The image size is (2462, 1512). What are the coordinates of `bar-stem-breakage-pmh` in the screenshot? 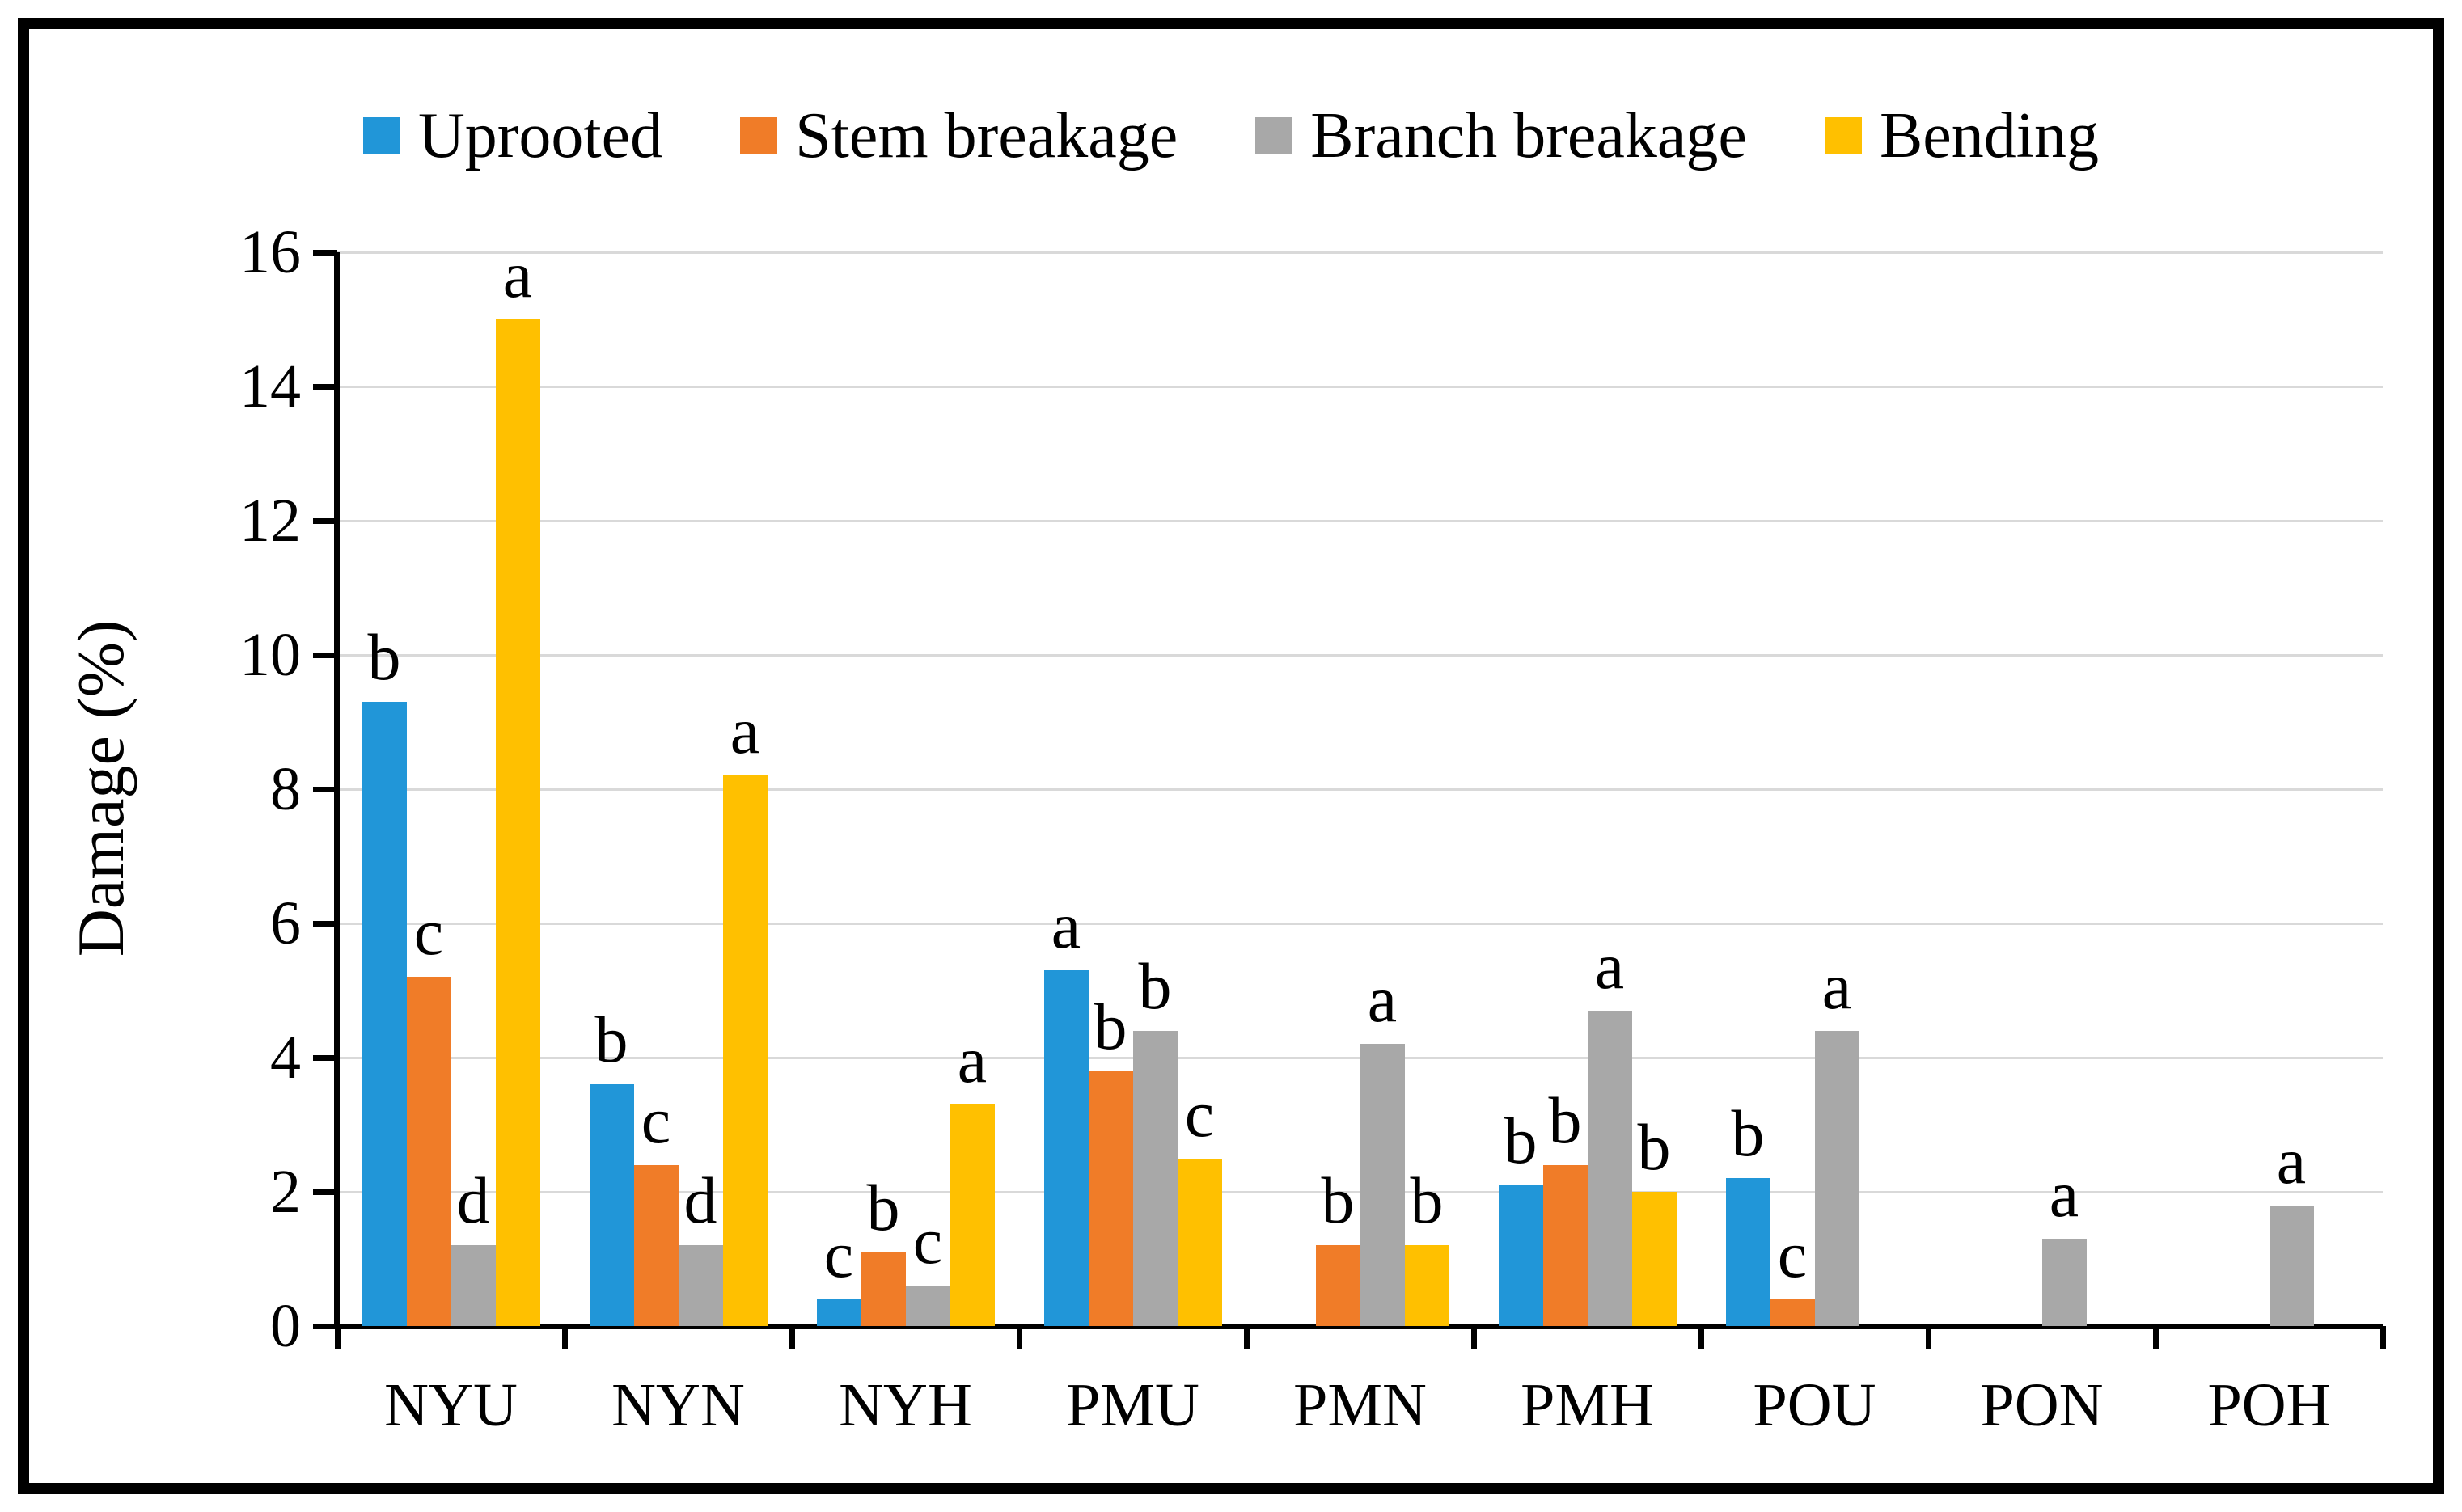 It's located at (1565, 1245).